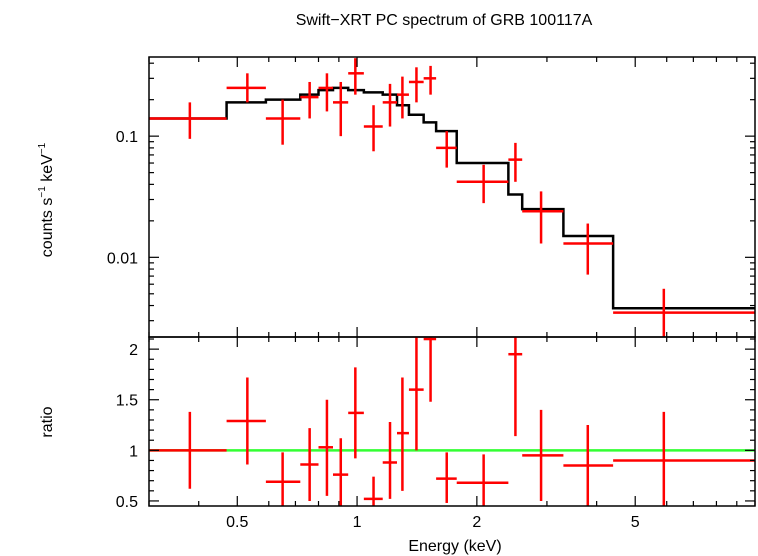  I want to click on bottom-y-tick-label: 1, so click(133, 451).